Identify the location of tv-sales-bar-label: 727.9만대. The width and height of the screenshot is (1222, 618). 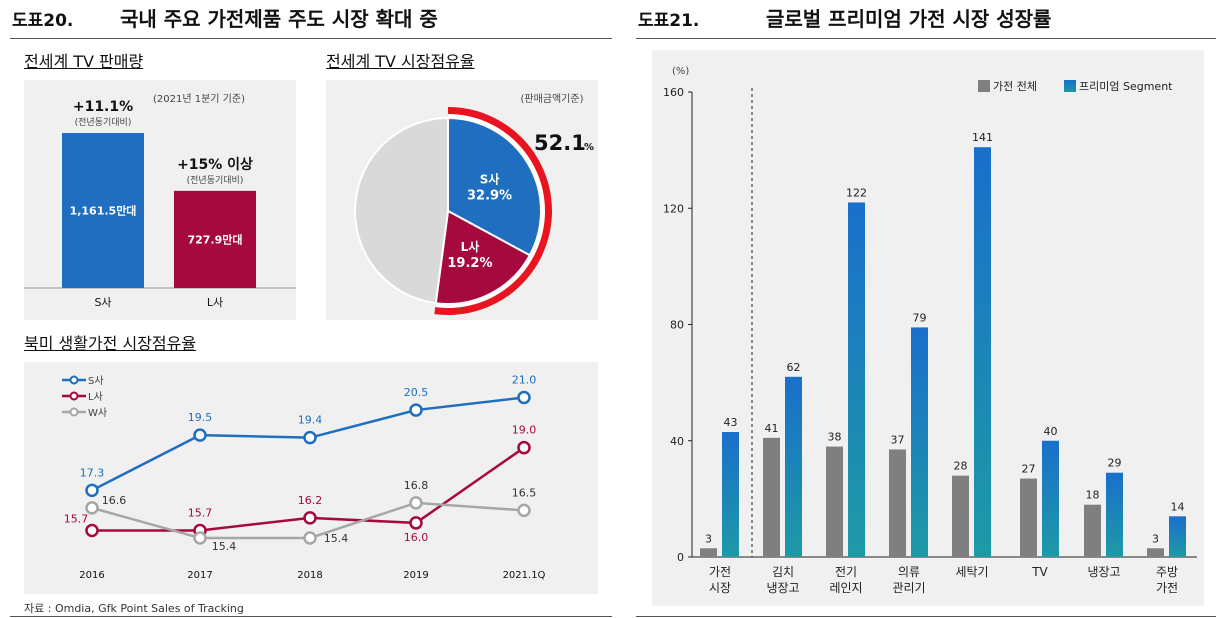
(214, 239).